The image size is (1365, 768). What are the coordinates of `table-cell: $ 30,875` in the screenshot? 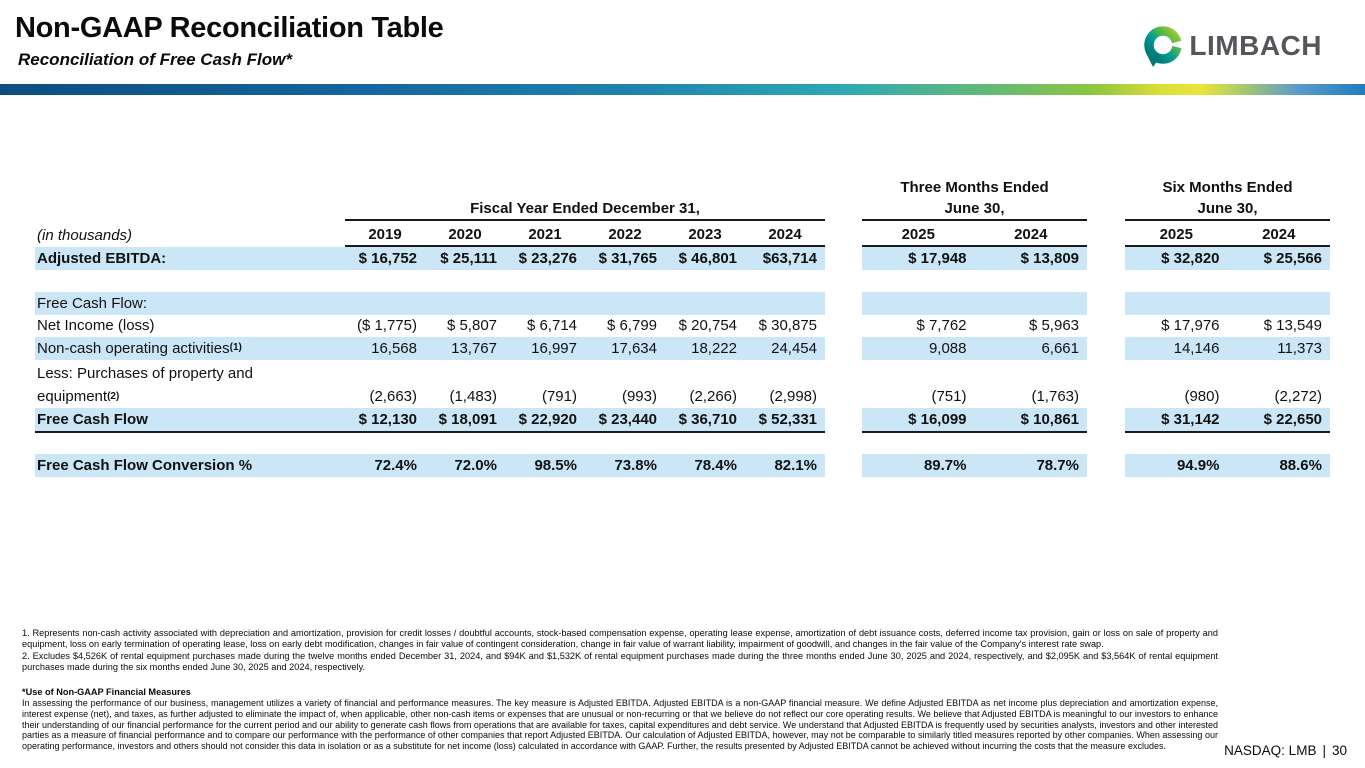 It's located at (787, 326).